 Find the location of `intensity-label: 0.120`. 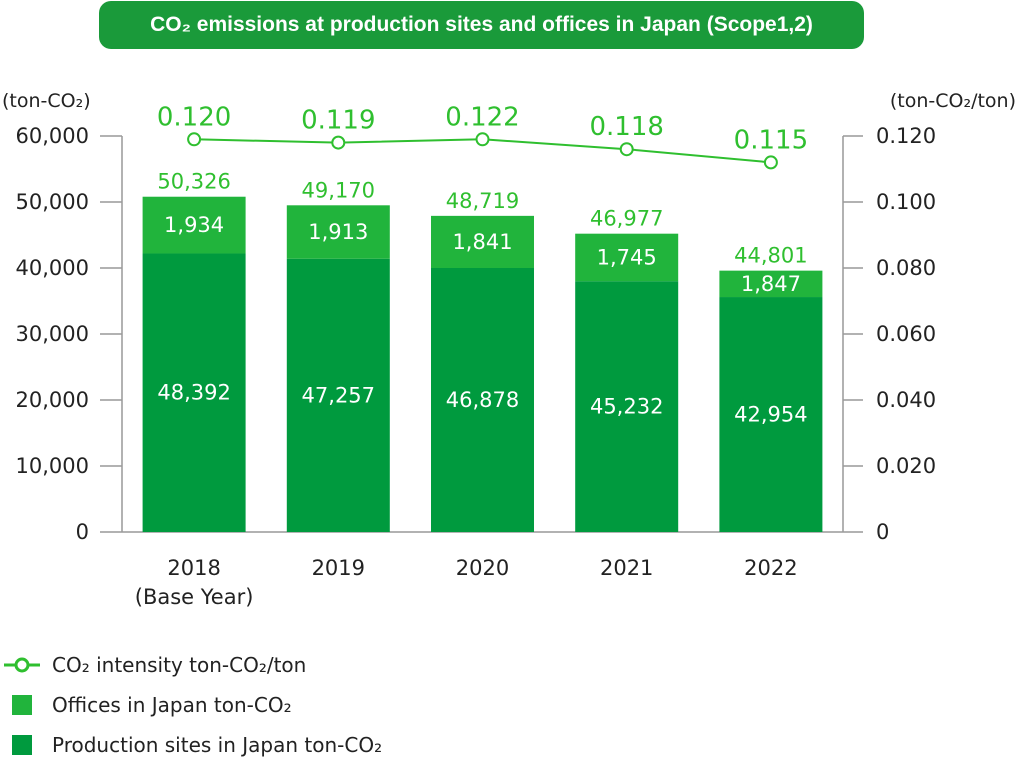

intensity-label: 0.120 is located at coordinates (194, 117).